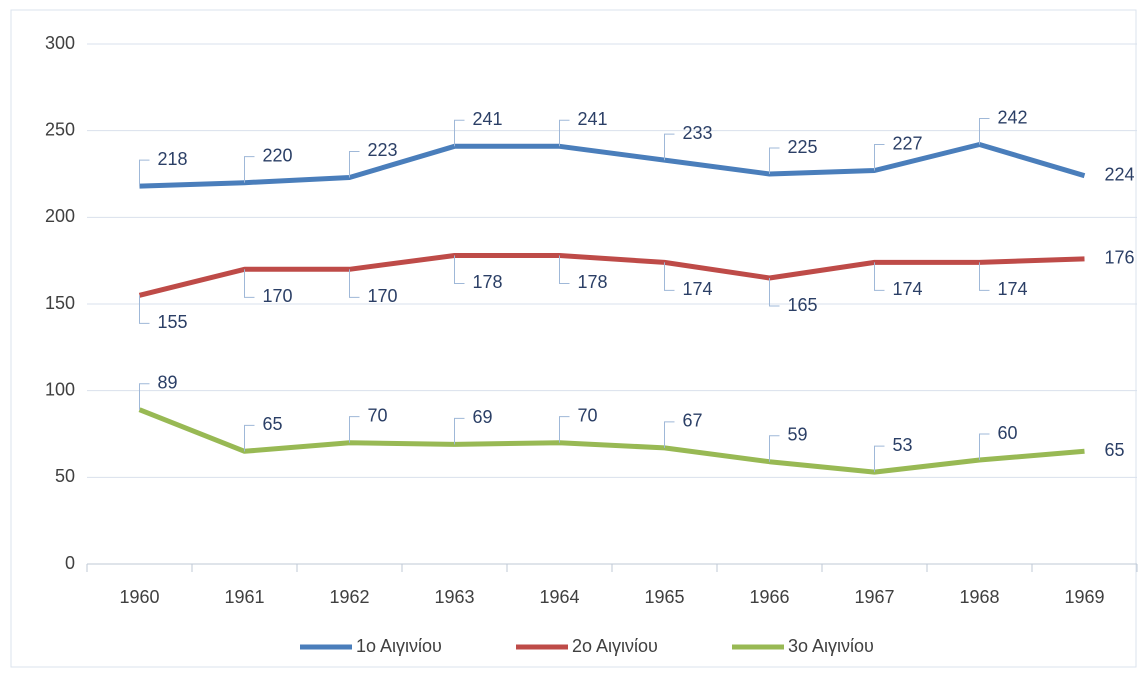 The height and width of the screenshot is (679, 1147). I want to click on data-label: 227, so click(908, 143).